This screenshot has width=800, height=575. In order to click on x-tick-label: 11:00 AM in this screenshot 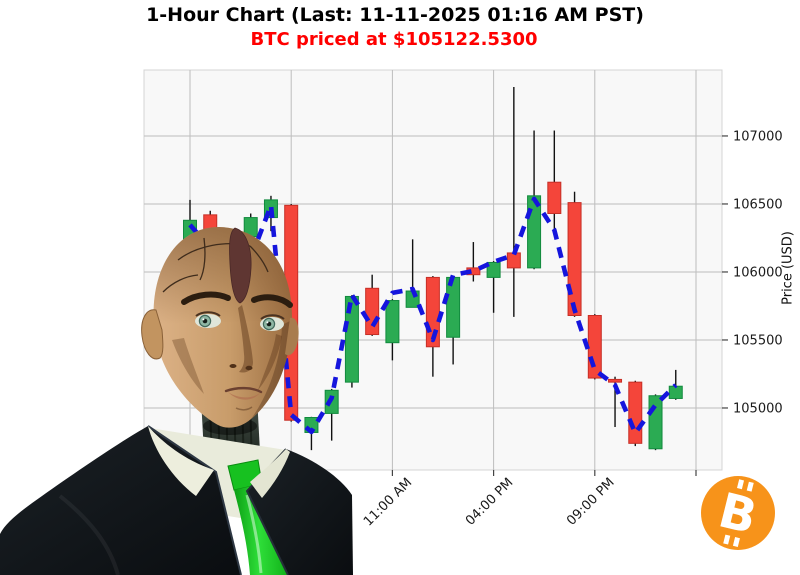, I will do `click(388, 502)`.